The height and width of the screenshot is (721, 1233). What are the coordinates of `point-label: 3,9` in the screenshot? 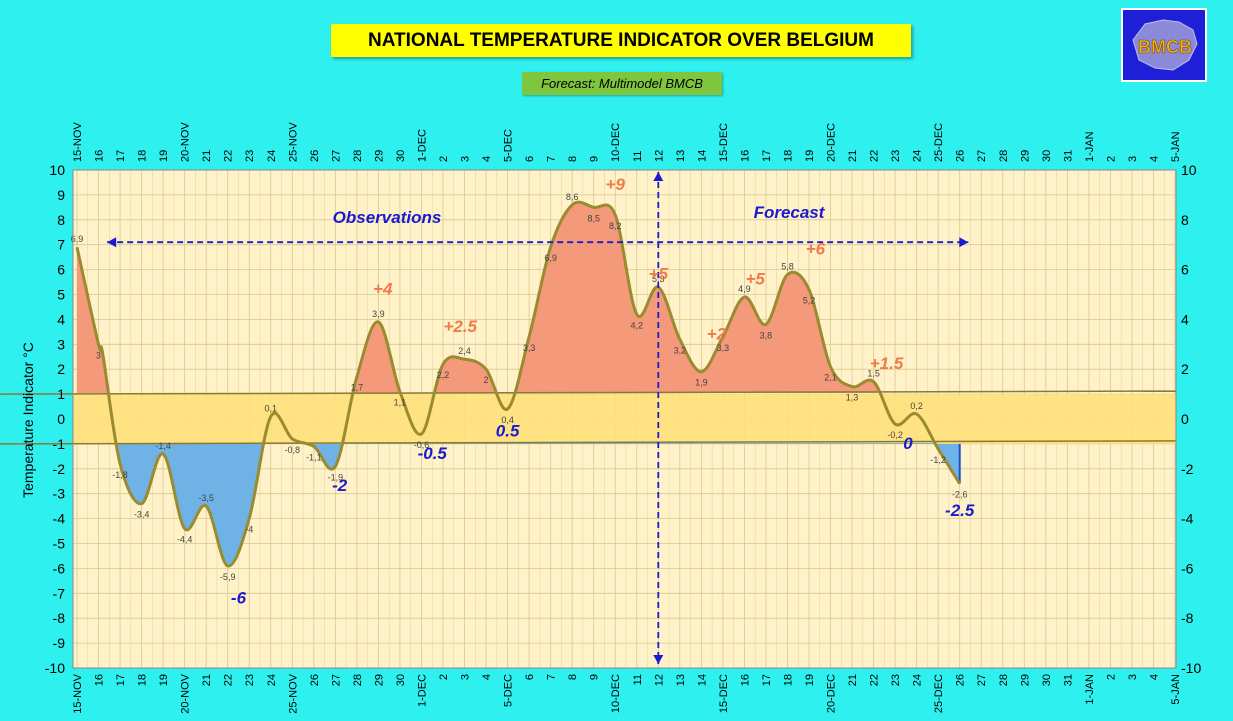 It's located at (378, 314).